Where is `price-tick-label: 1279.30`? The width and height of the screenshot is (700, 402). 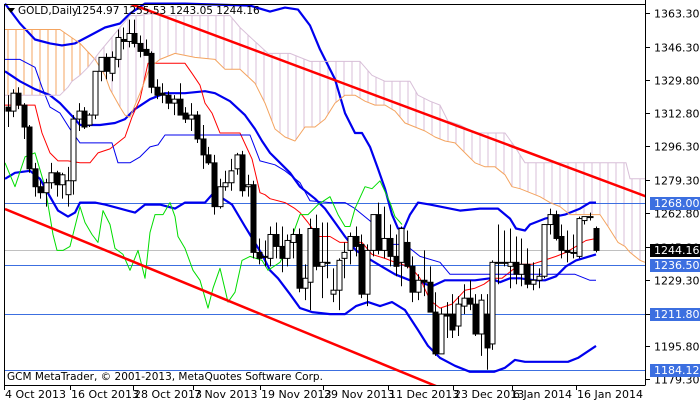 price-tick-label: 1279.30 is located at coordinates (677, 181).